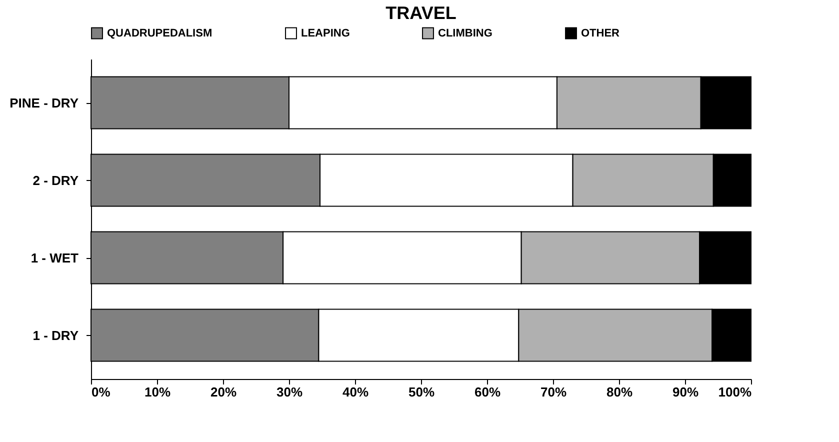 The image size is (839, 442). I want to click on y-tick-label: 1 - DRY, so click(55, 335).